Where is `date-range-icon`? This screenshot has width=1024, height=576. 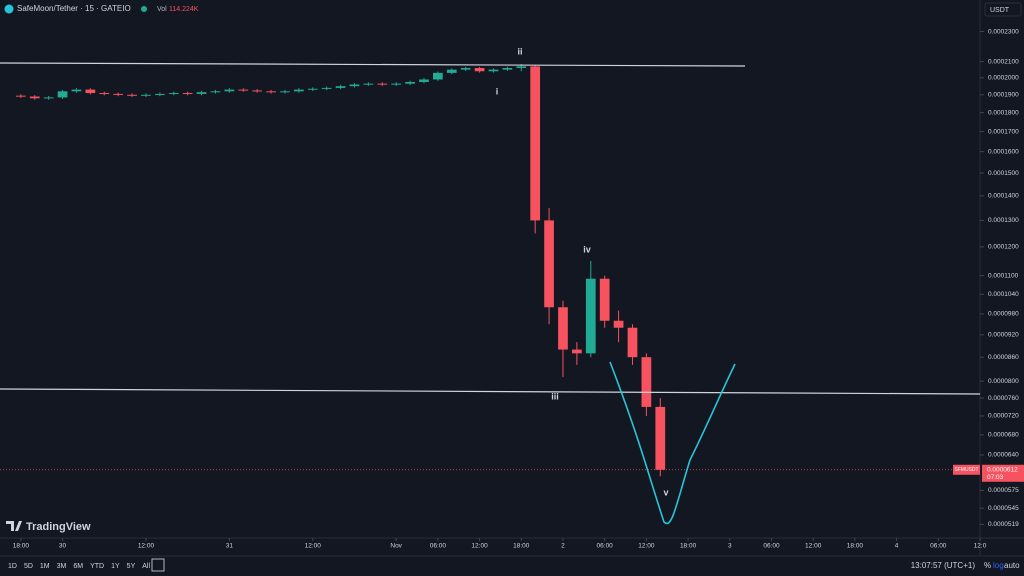 date-range-icon is located at coordinates (158, 565).